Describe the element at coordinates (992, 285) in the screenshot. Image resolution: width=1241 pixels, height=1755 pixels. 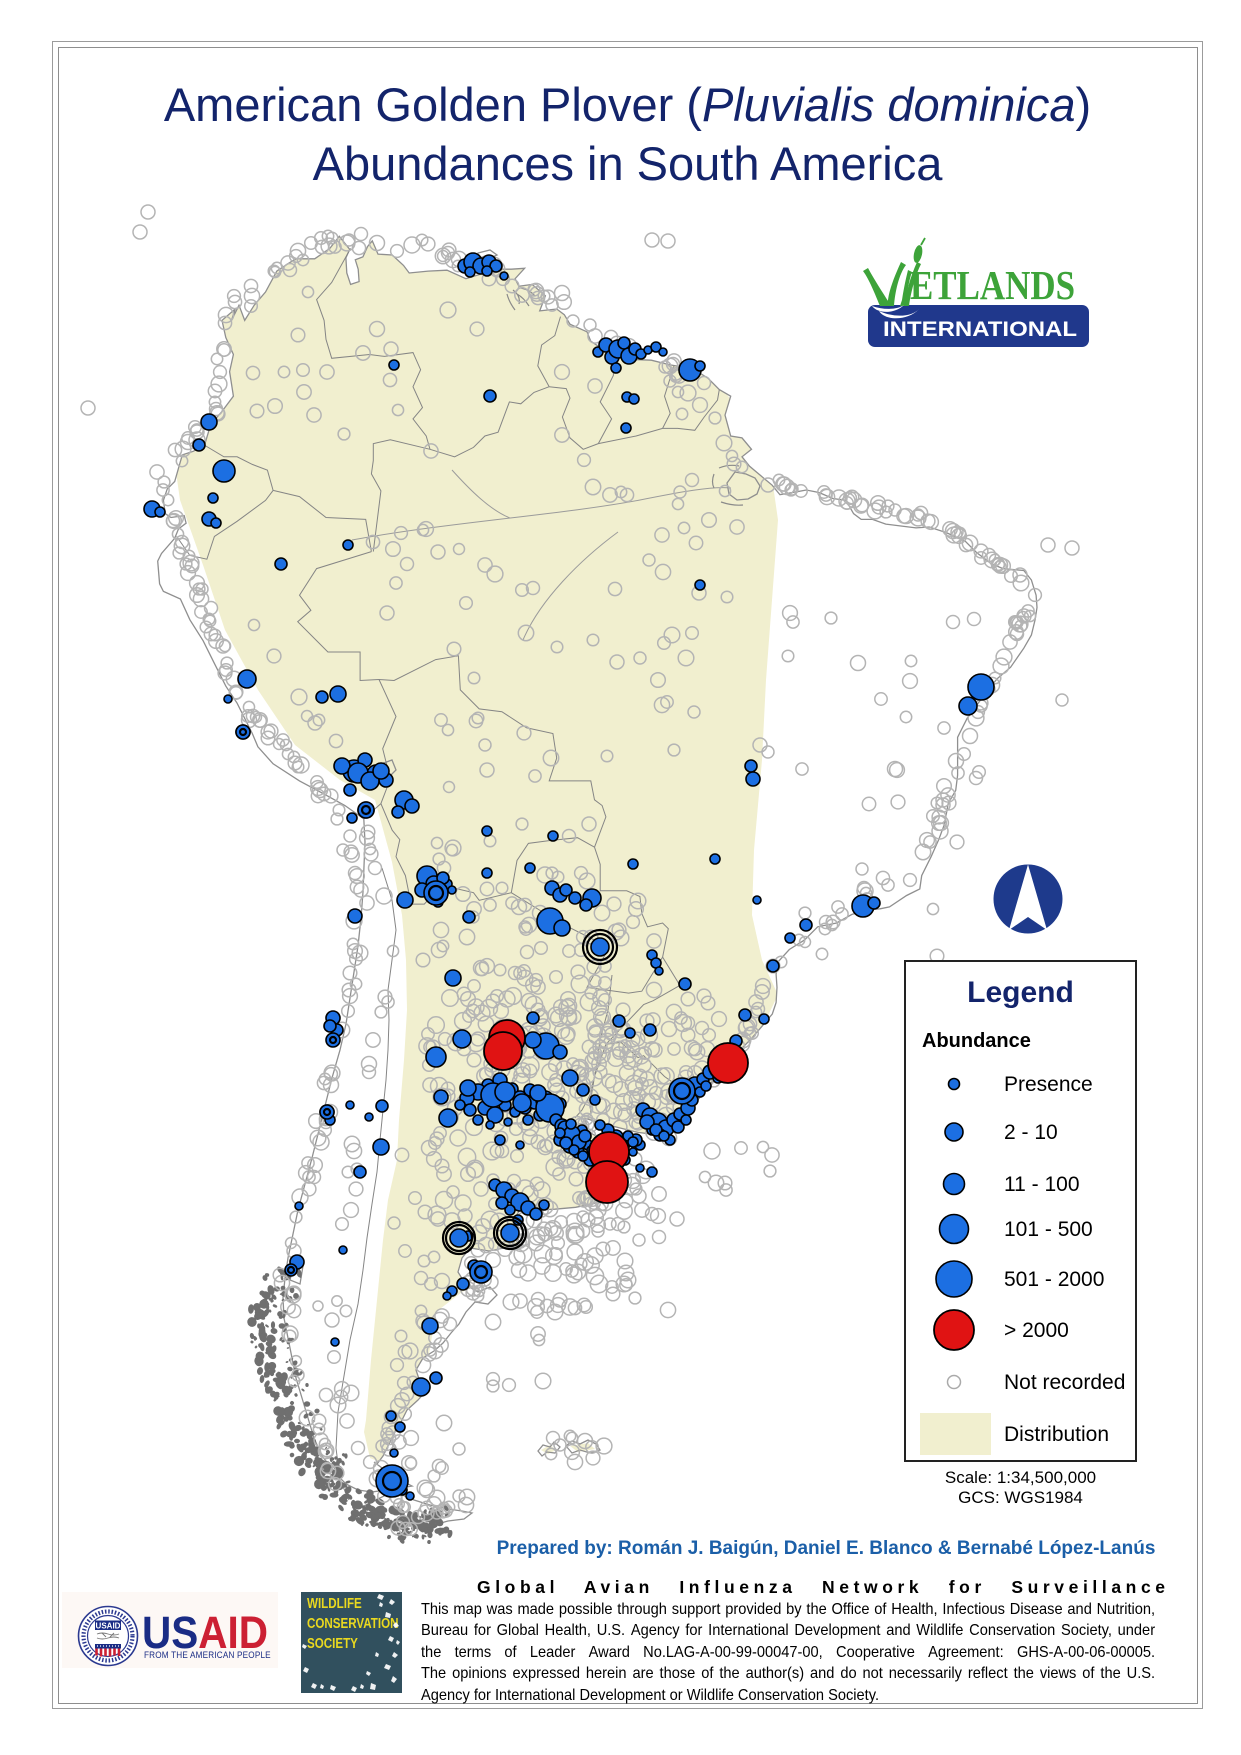
I see `svg-text: ETLANDS` at that location.